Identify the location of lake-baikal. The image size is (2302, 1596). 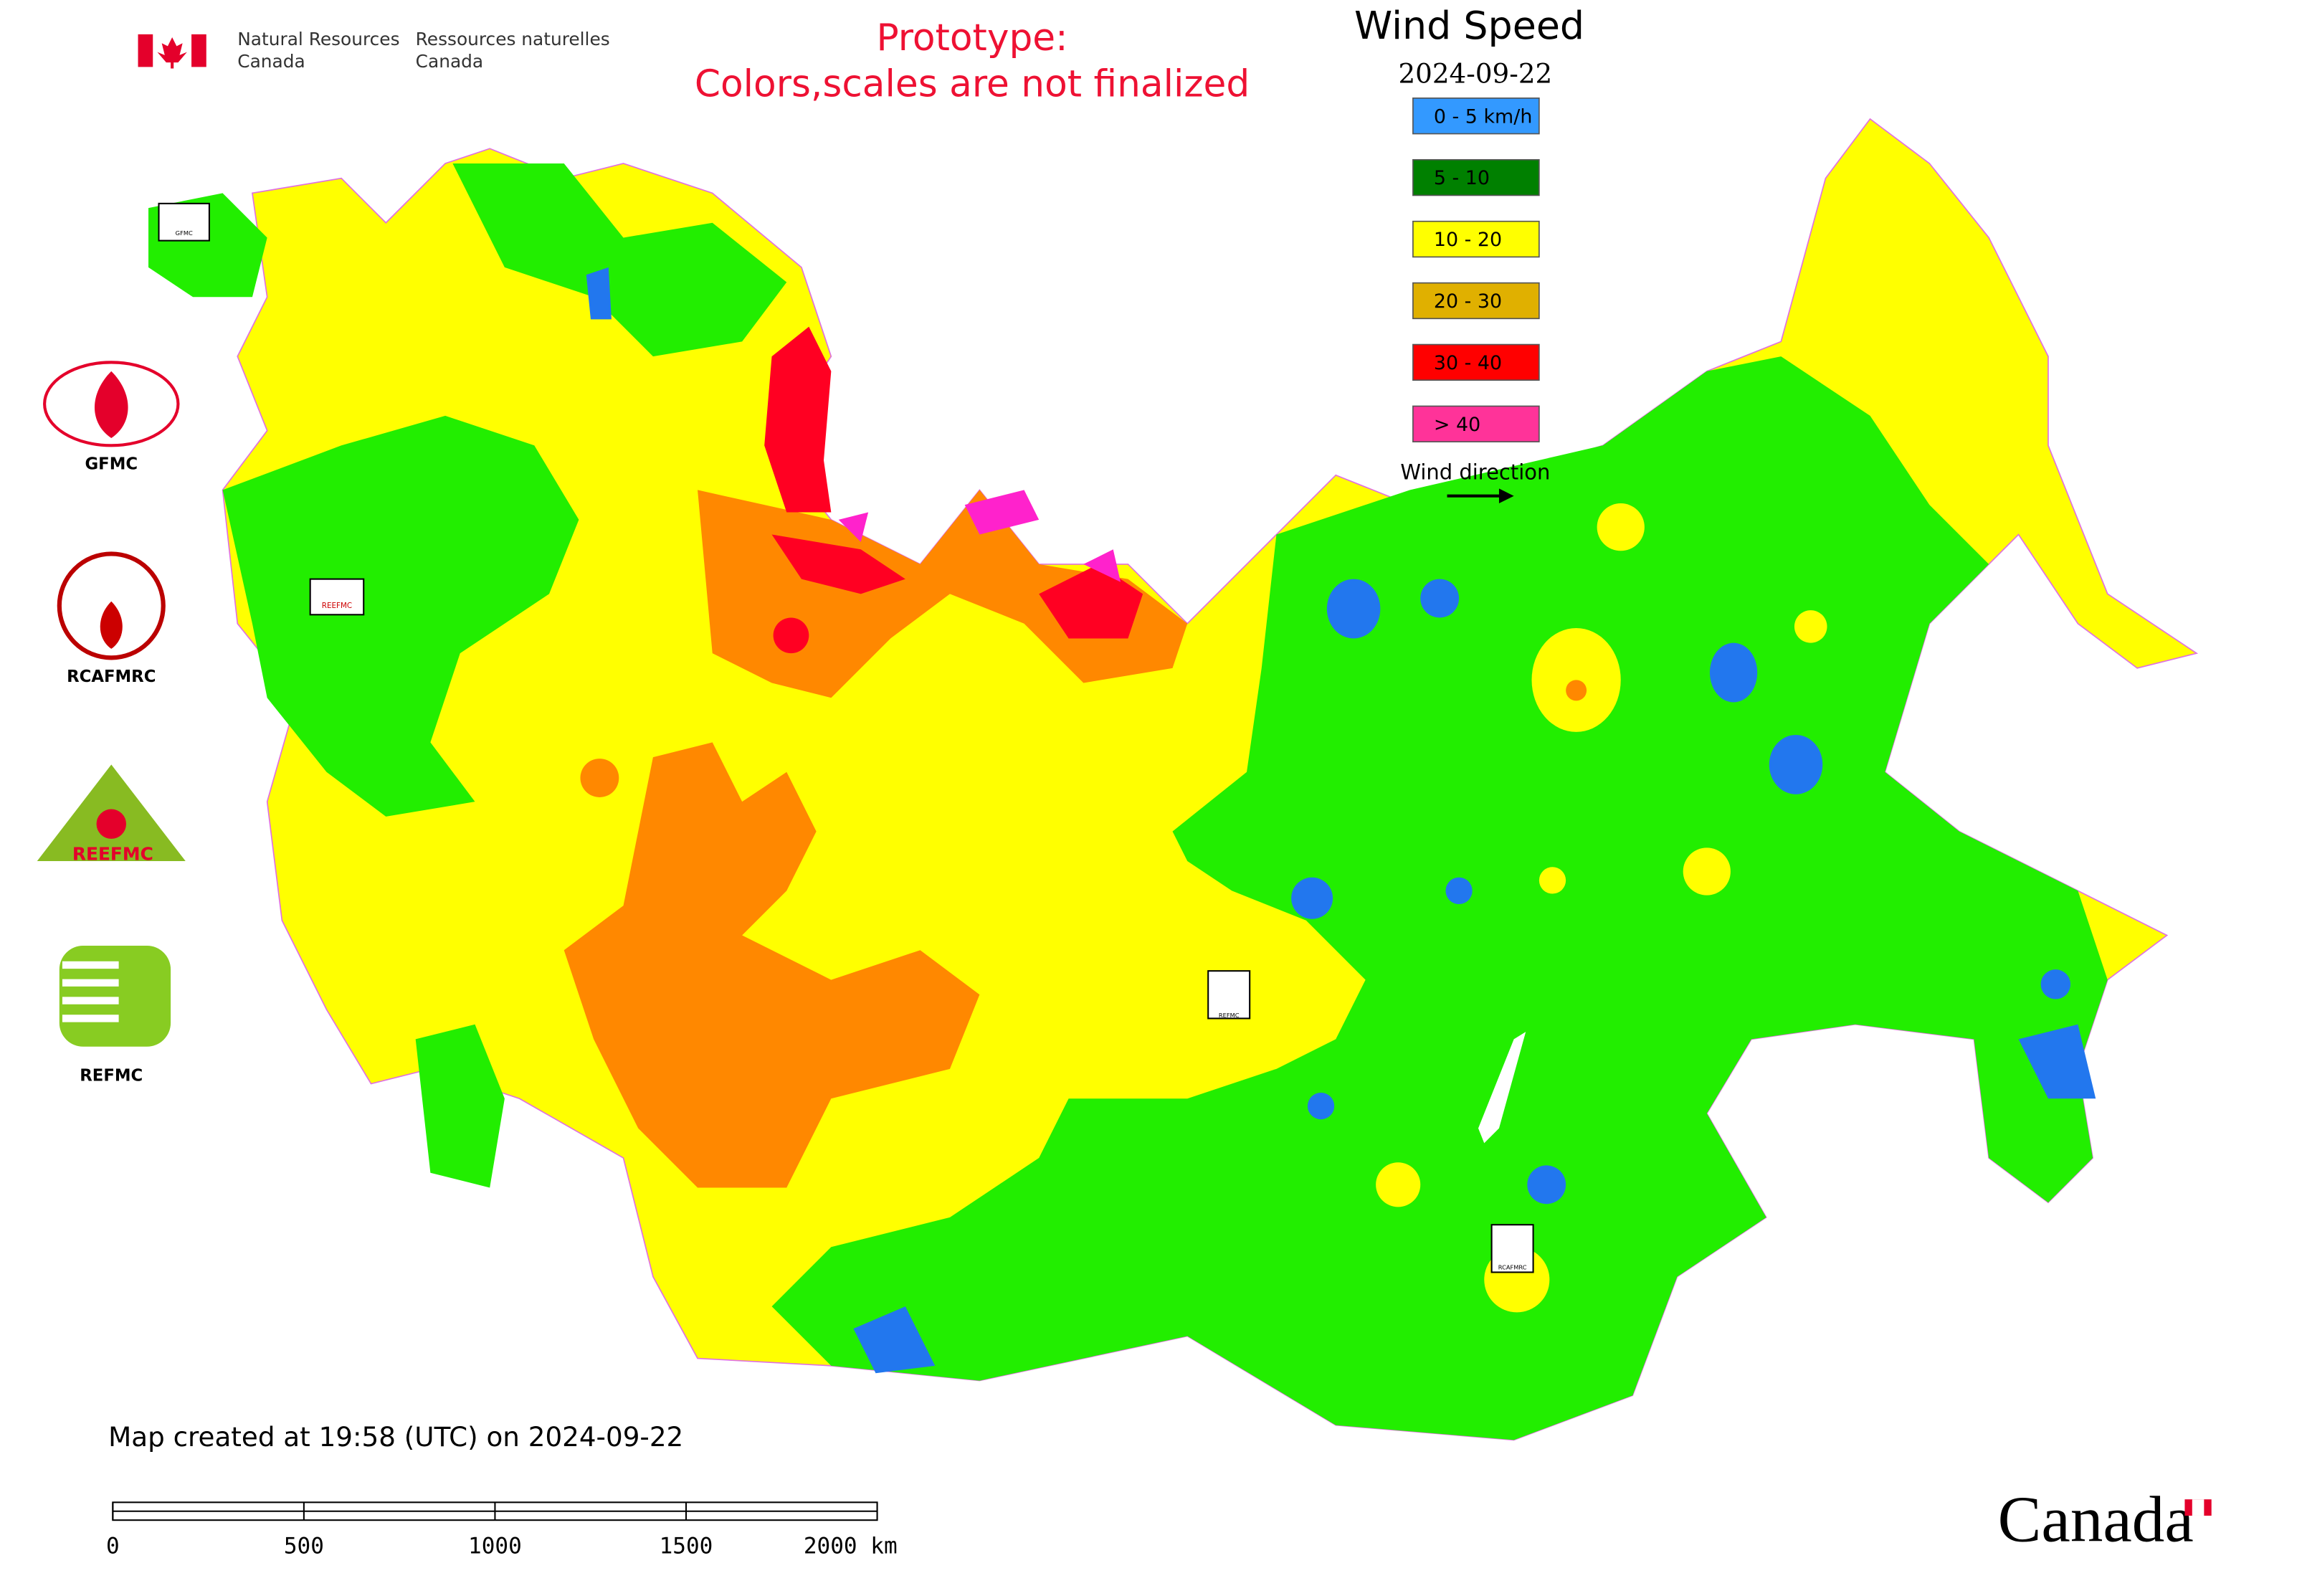
(1502, 1088).